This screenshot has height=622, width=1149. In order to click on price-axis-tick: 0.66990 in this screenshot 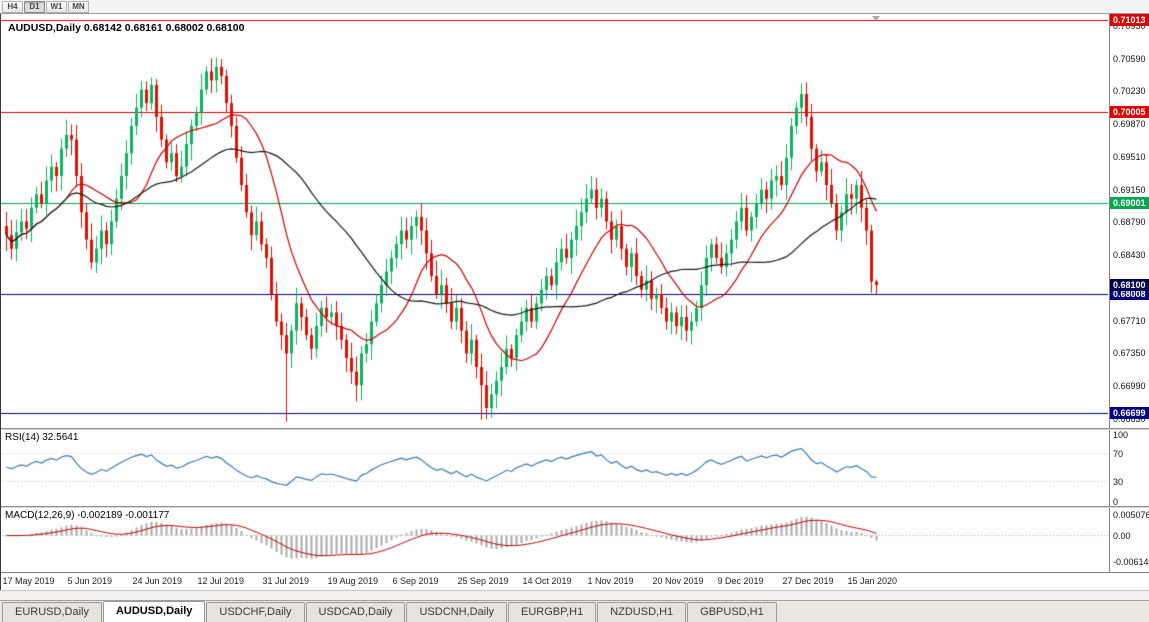, I will do `click(1129, 386)`.